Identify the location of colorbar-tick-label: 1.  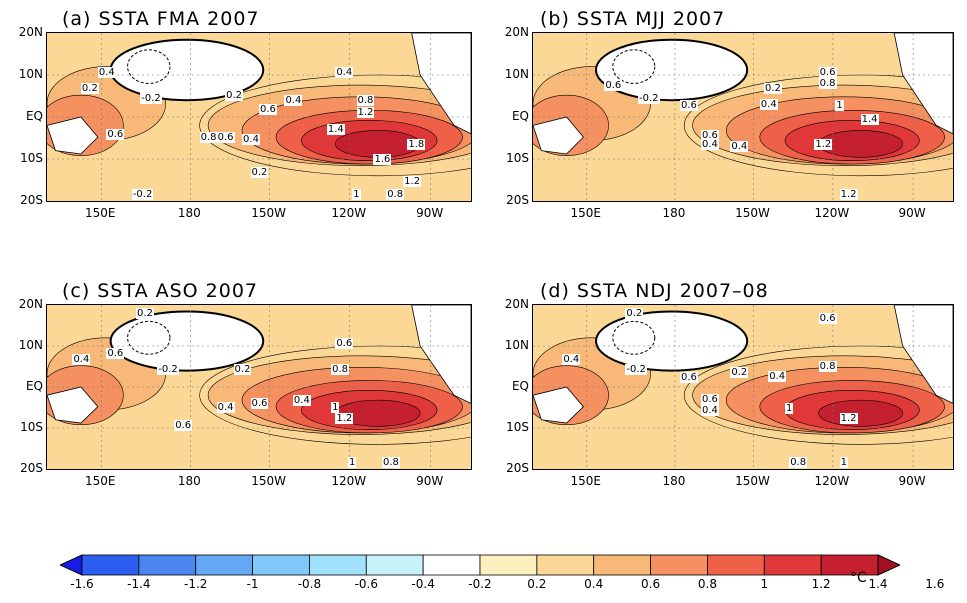
(764, 584).